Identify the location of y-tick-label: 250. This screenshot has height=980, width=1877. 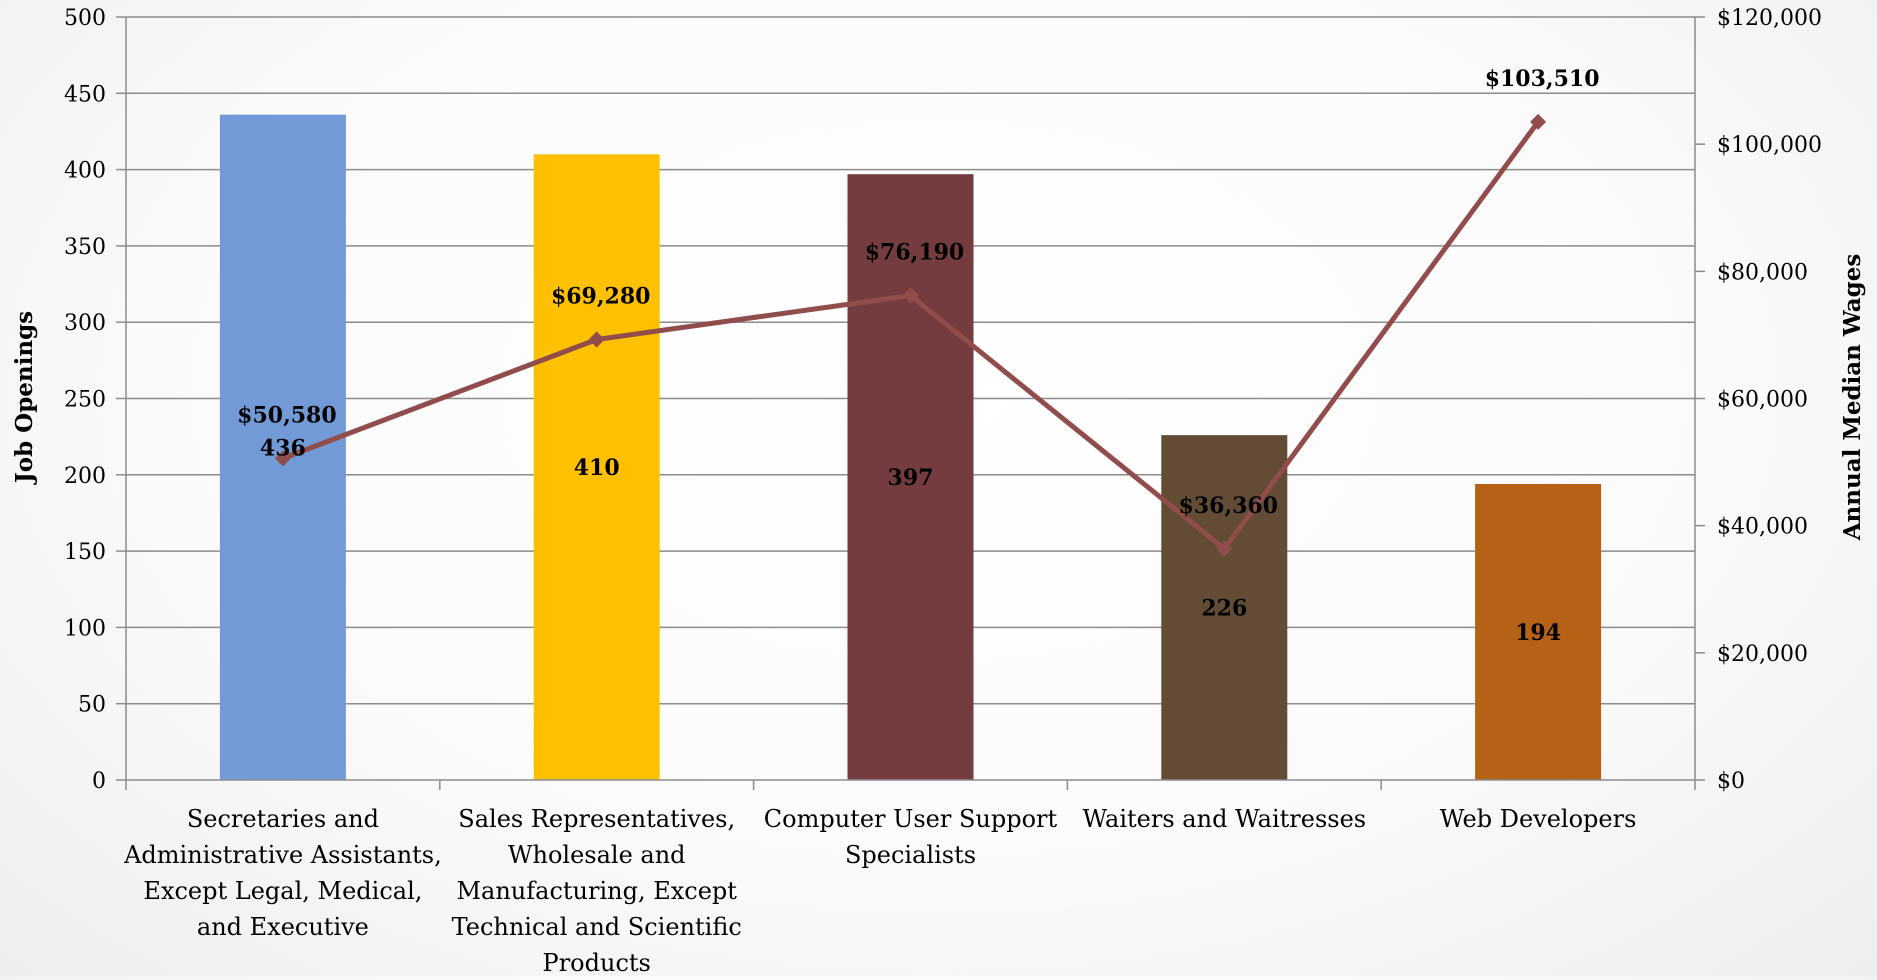
(85, 400).